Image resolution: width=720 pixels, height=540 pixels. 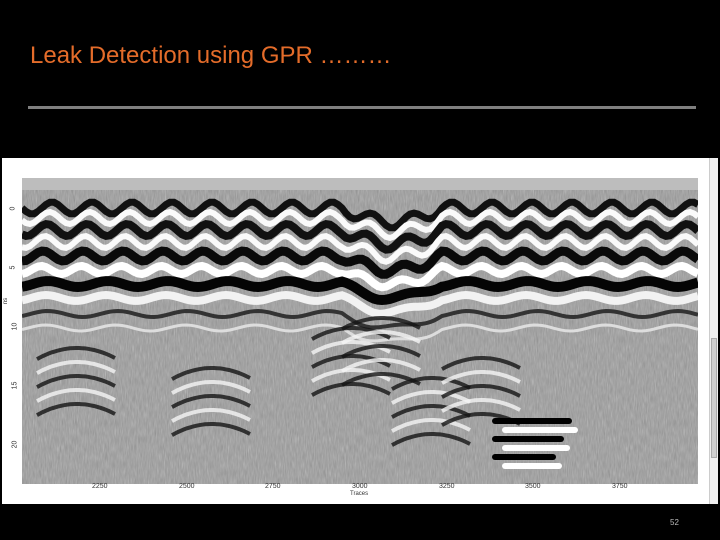 What do you see at coordinates (187, 486) in the screenshot?
I see `x-tick-label: 2500` at bounding box center [187, 486].